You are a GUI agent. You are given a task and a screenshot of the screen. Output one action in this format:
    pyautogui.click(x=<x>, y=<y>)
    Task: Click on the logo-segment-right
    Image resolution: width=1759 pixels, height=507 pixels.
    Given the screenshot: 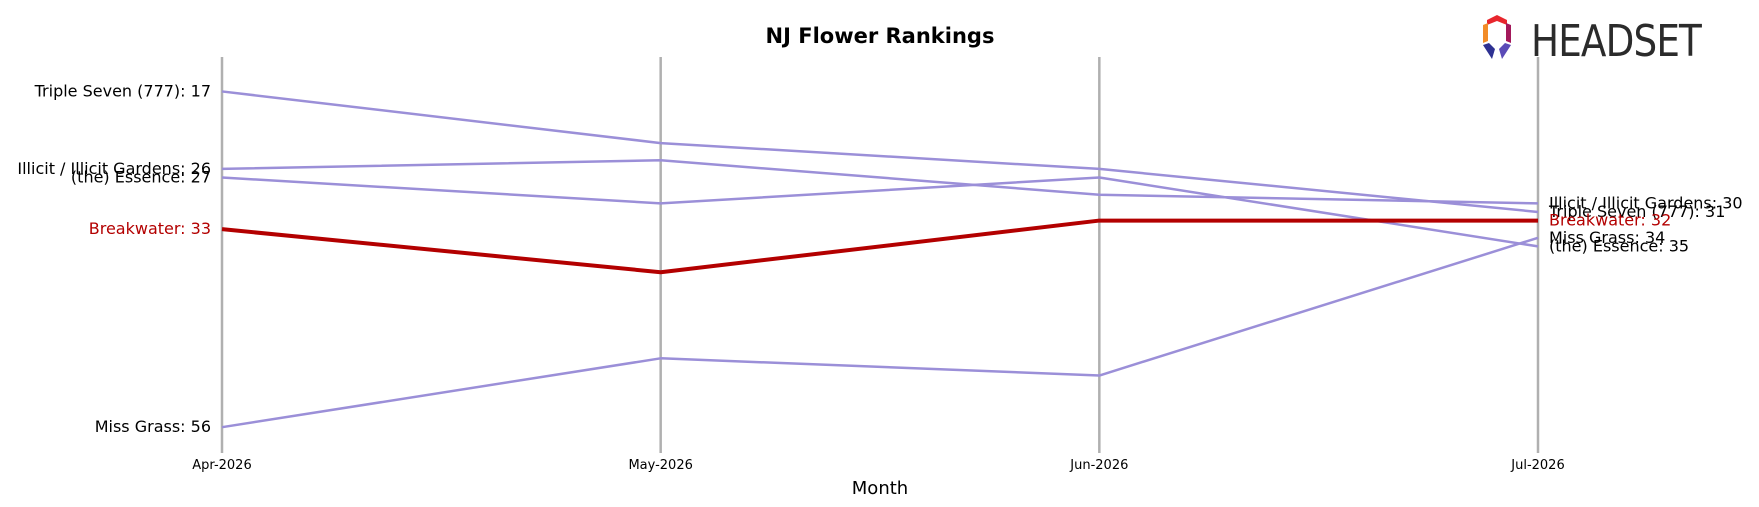 What is the action you would take?
    pyautogui.click(x=1508, y=33)
    